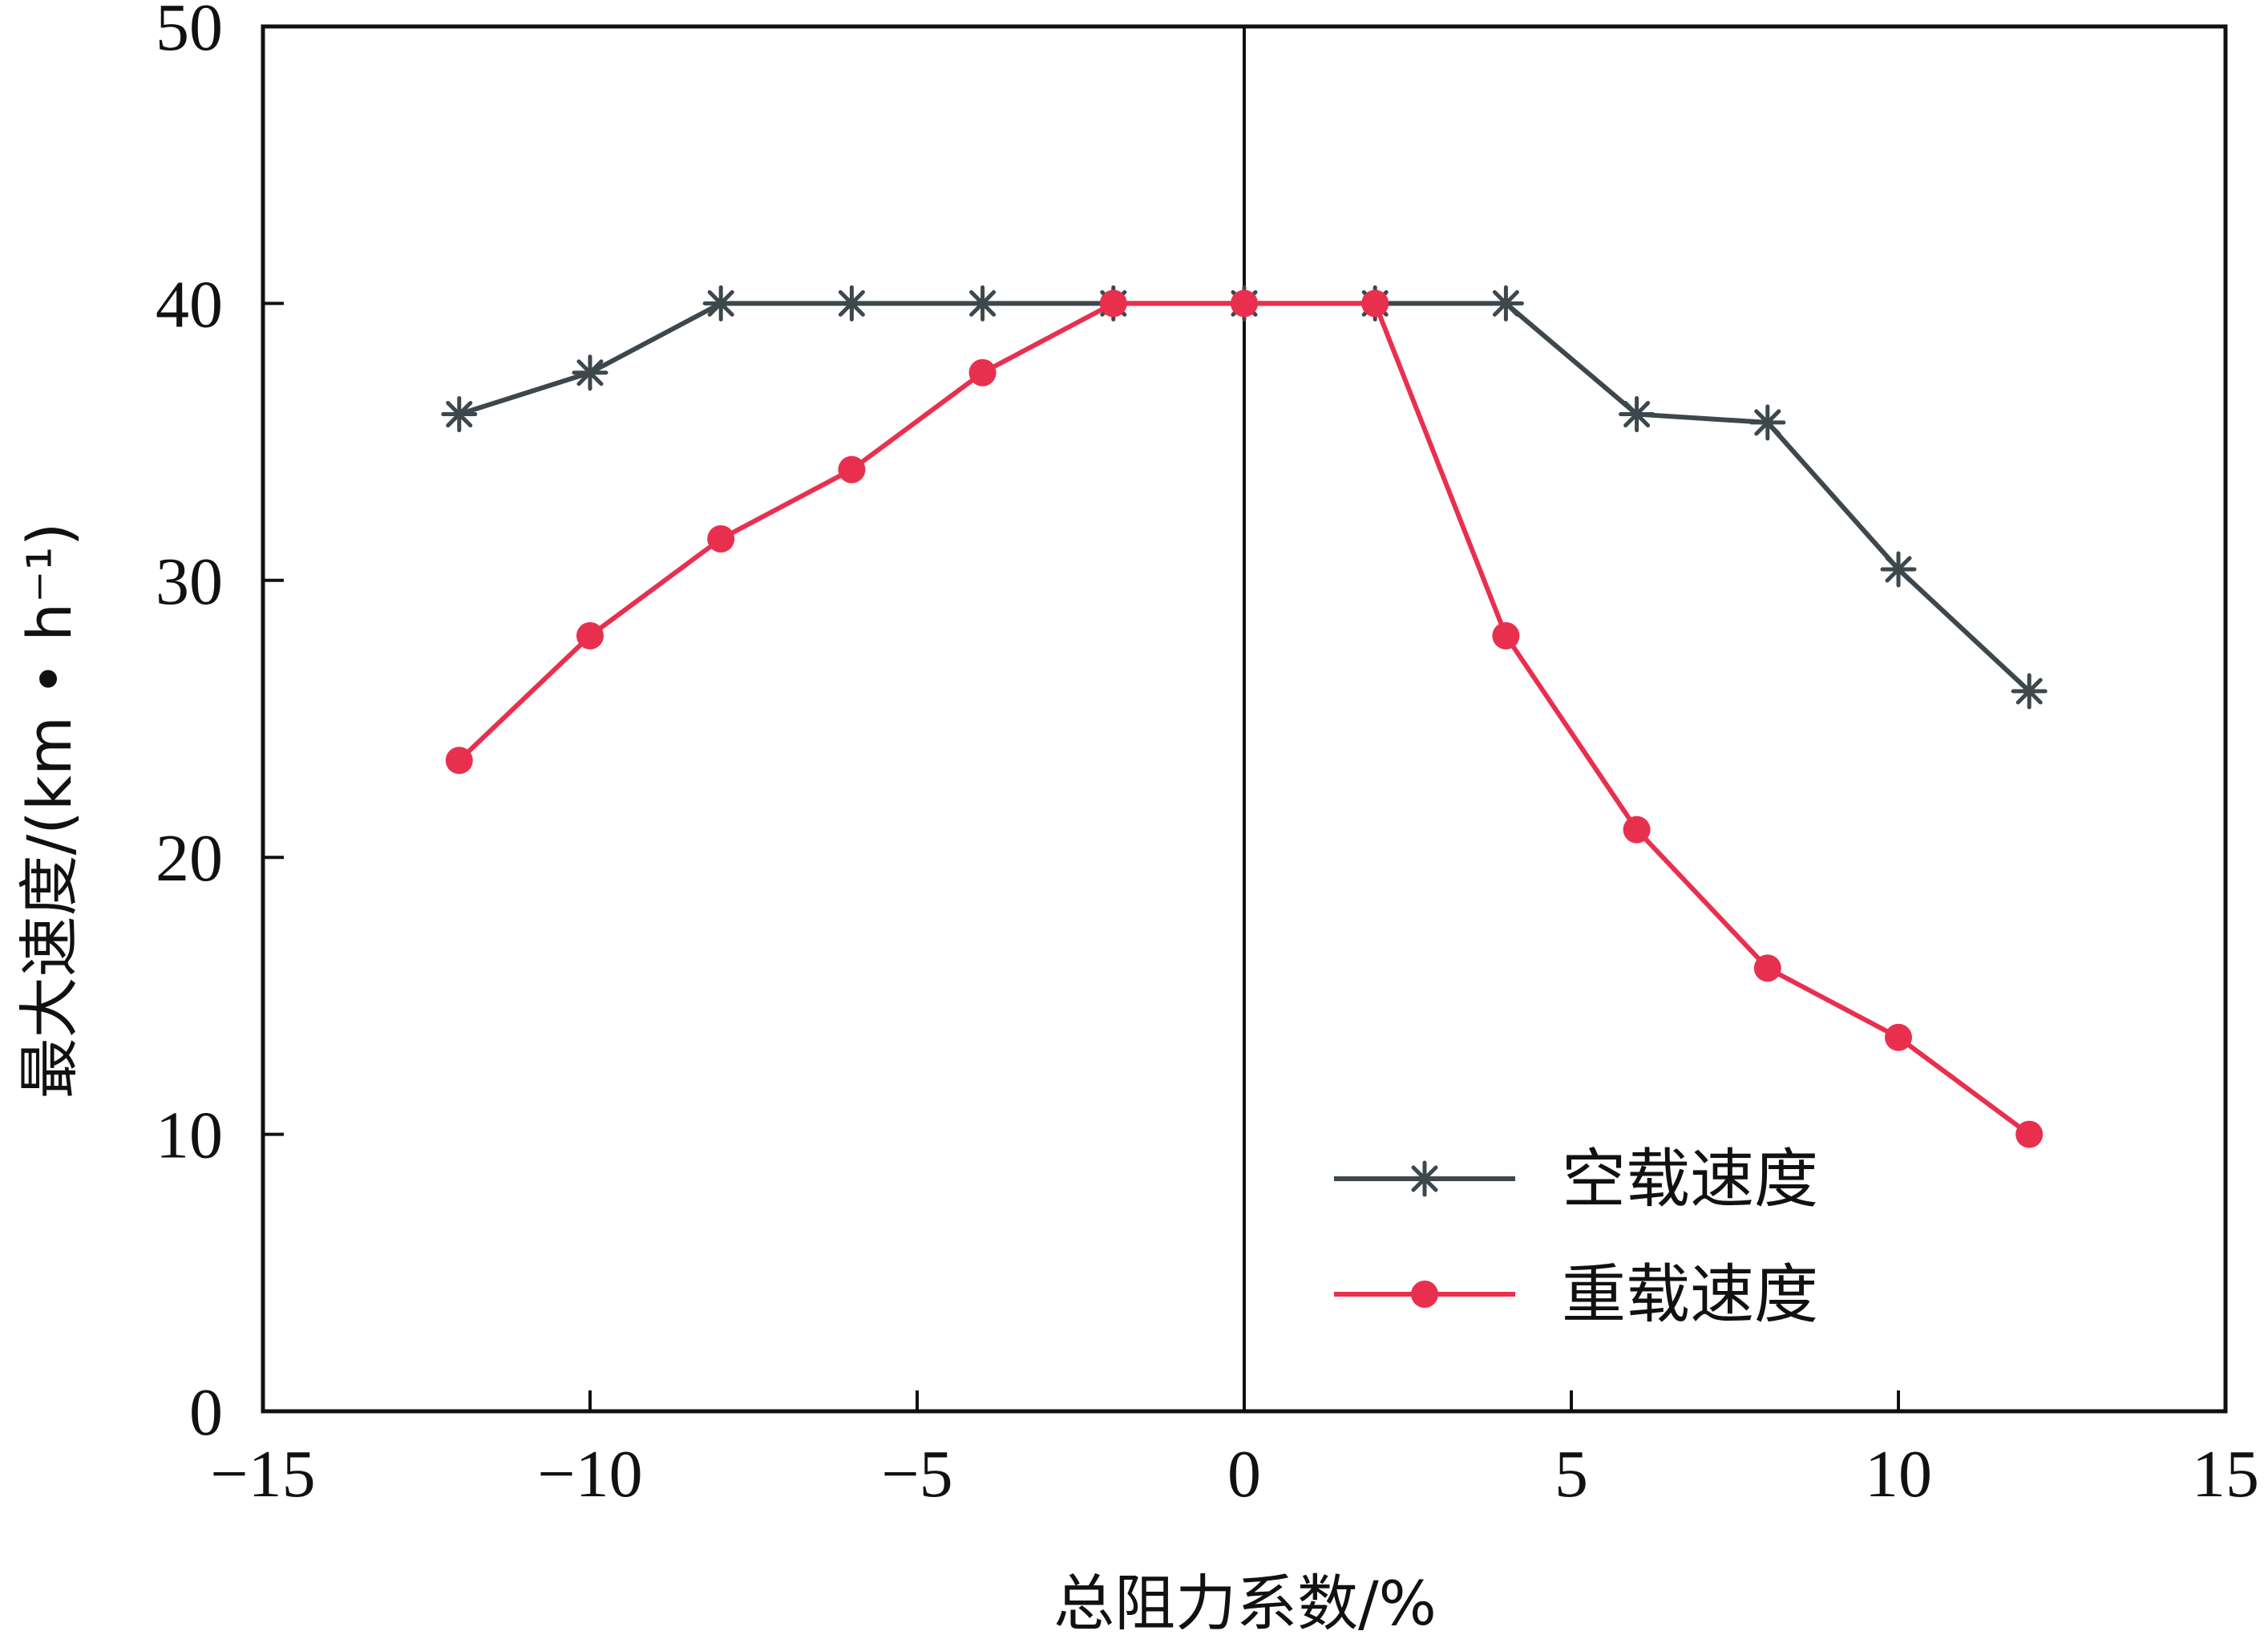 The width and height of the screenshot is (2268, 1639). What do you see at coordinates (1690, 1179) in the screenshot?
I see `legend-label: 空载速度` at bounding box center [1690, 1179].